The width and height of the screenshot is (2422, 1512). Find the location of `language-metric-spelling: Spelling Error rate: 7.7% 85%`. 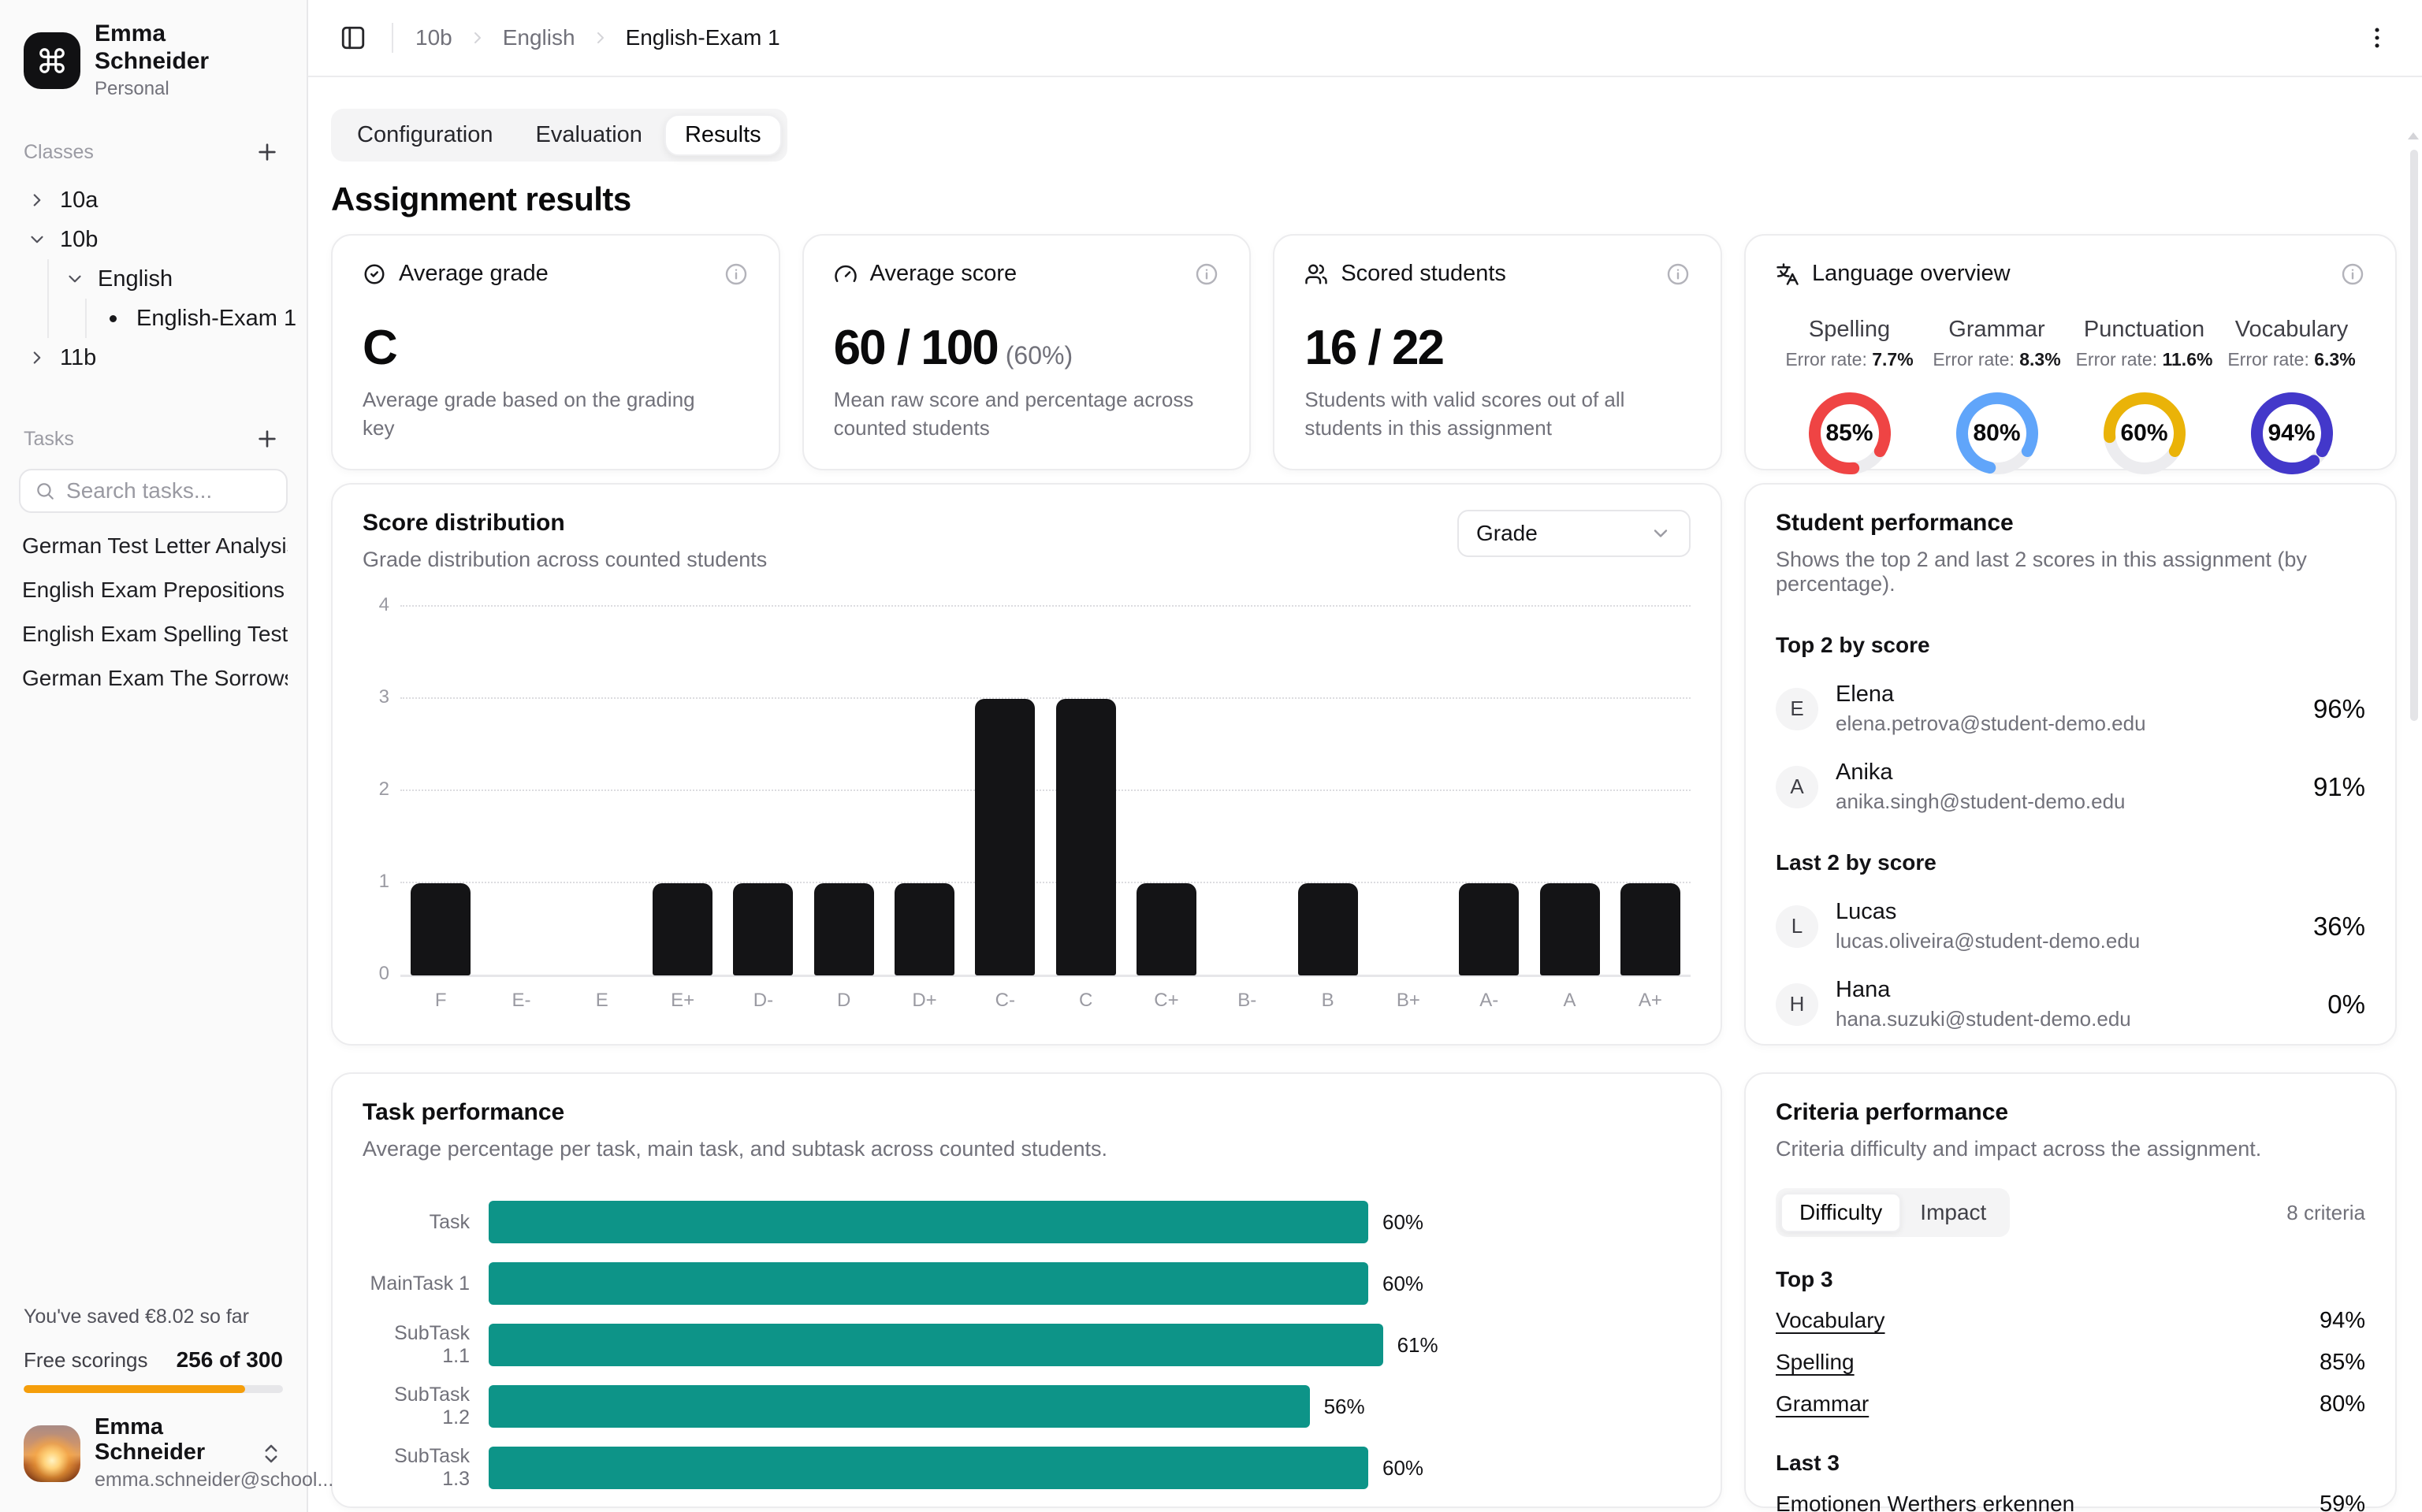

language-metric-spelling: Spelling Error rate: 7.7% 85% is located at coordinates (1849, 395).